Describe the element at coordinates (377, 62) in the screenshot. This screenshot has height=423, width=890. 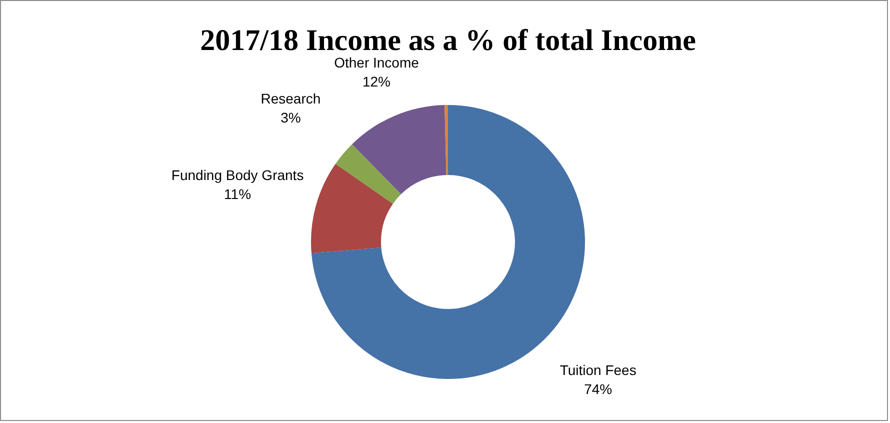
I see `slice-label: Other Income` at that location.